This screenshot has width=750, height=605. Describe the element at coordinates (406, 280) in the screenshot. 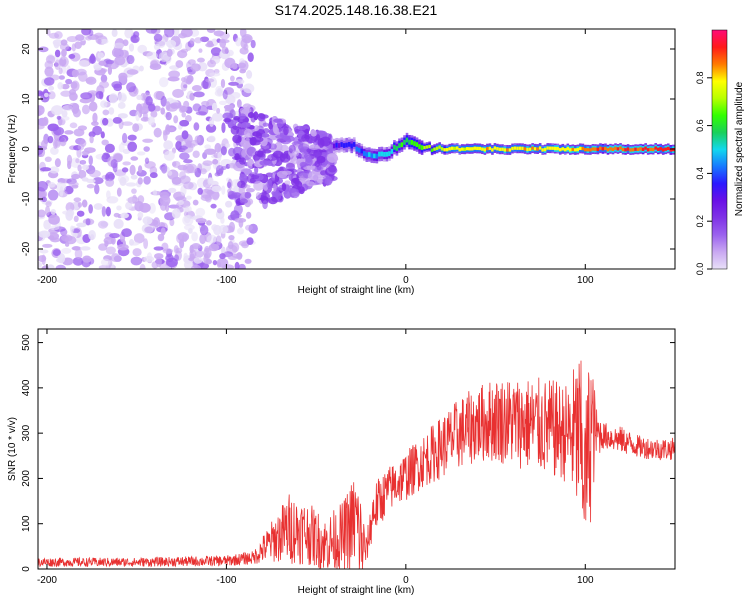

I see `spectrogram-x-tick-label: 0` at that location.